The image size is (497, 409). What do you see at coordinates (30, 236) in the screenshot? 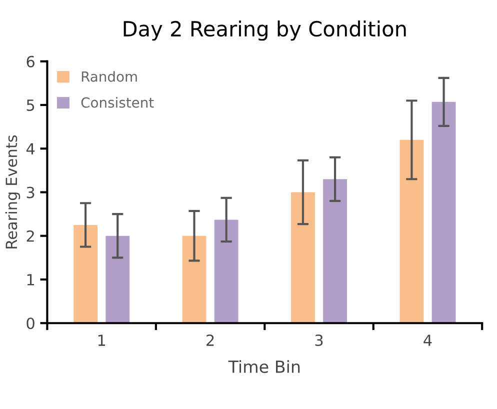
I see `y-tick-label: 2` at bounding box center [30, 236].